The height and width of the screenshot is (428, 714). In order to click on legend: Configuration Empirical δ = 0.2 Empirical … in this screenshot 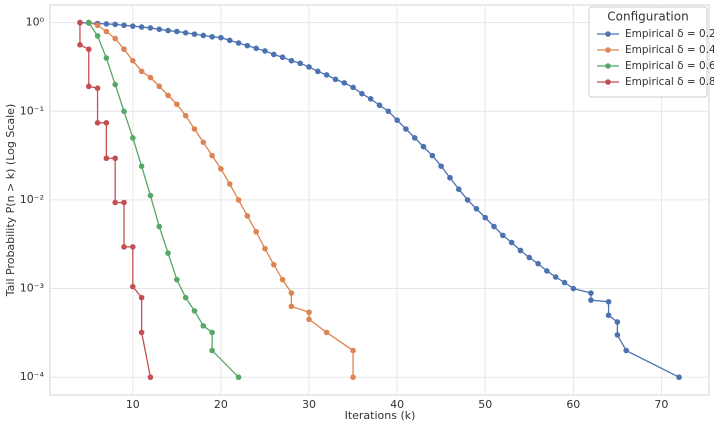, I will do `click(651, 52)`.